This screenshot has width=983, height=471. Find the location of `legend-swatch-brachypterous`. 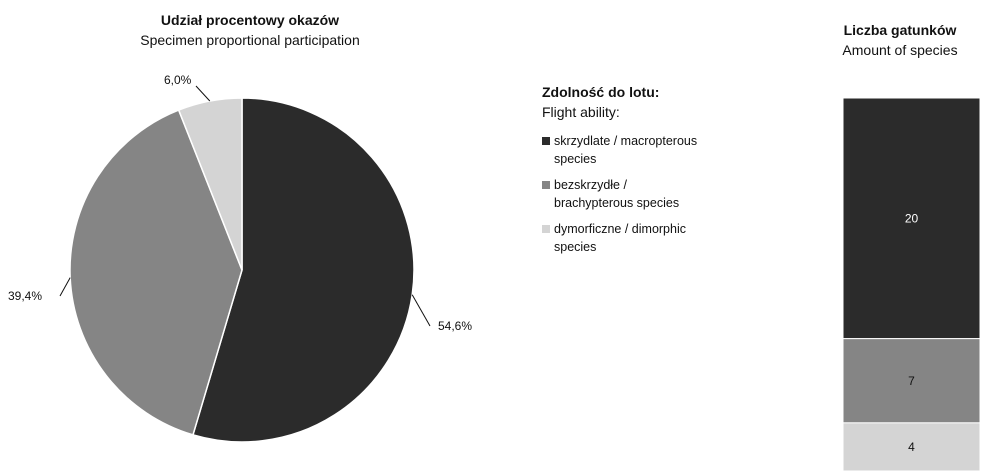

legend-swatch-brachypterous is located at coordinates (546, 185).